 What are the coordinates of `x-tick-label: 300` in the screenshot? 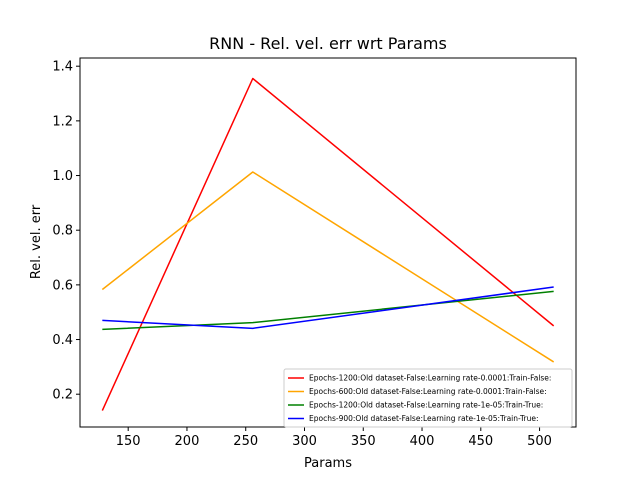 It's located at (304, 441).